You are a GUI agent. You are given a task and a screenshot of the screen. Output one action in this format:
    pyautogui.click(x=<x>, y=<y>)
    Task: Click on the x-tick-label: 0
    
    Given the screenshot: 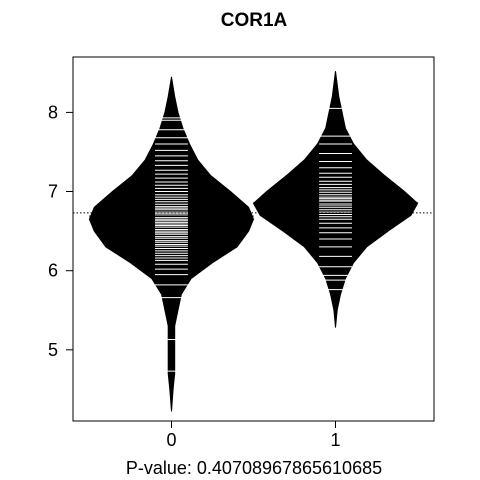 What is the action you would take?
    pyautogui.click(x=171, y=440)
    